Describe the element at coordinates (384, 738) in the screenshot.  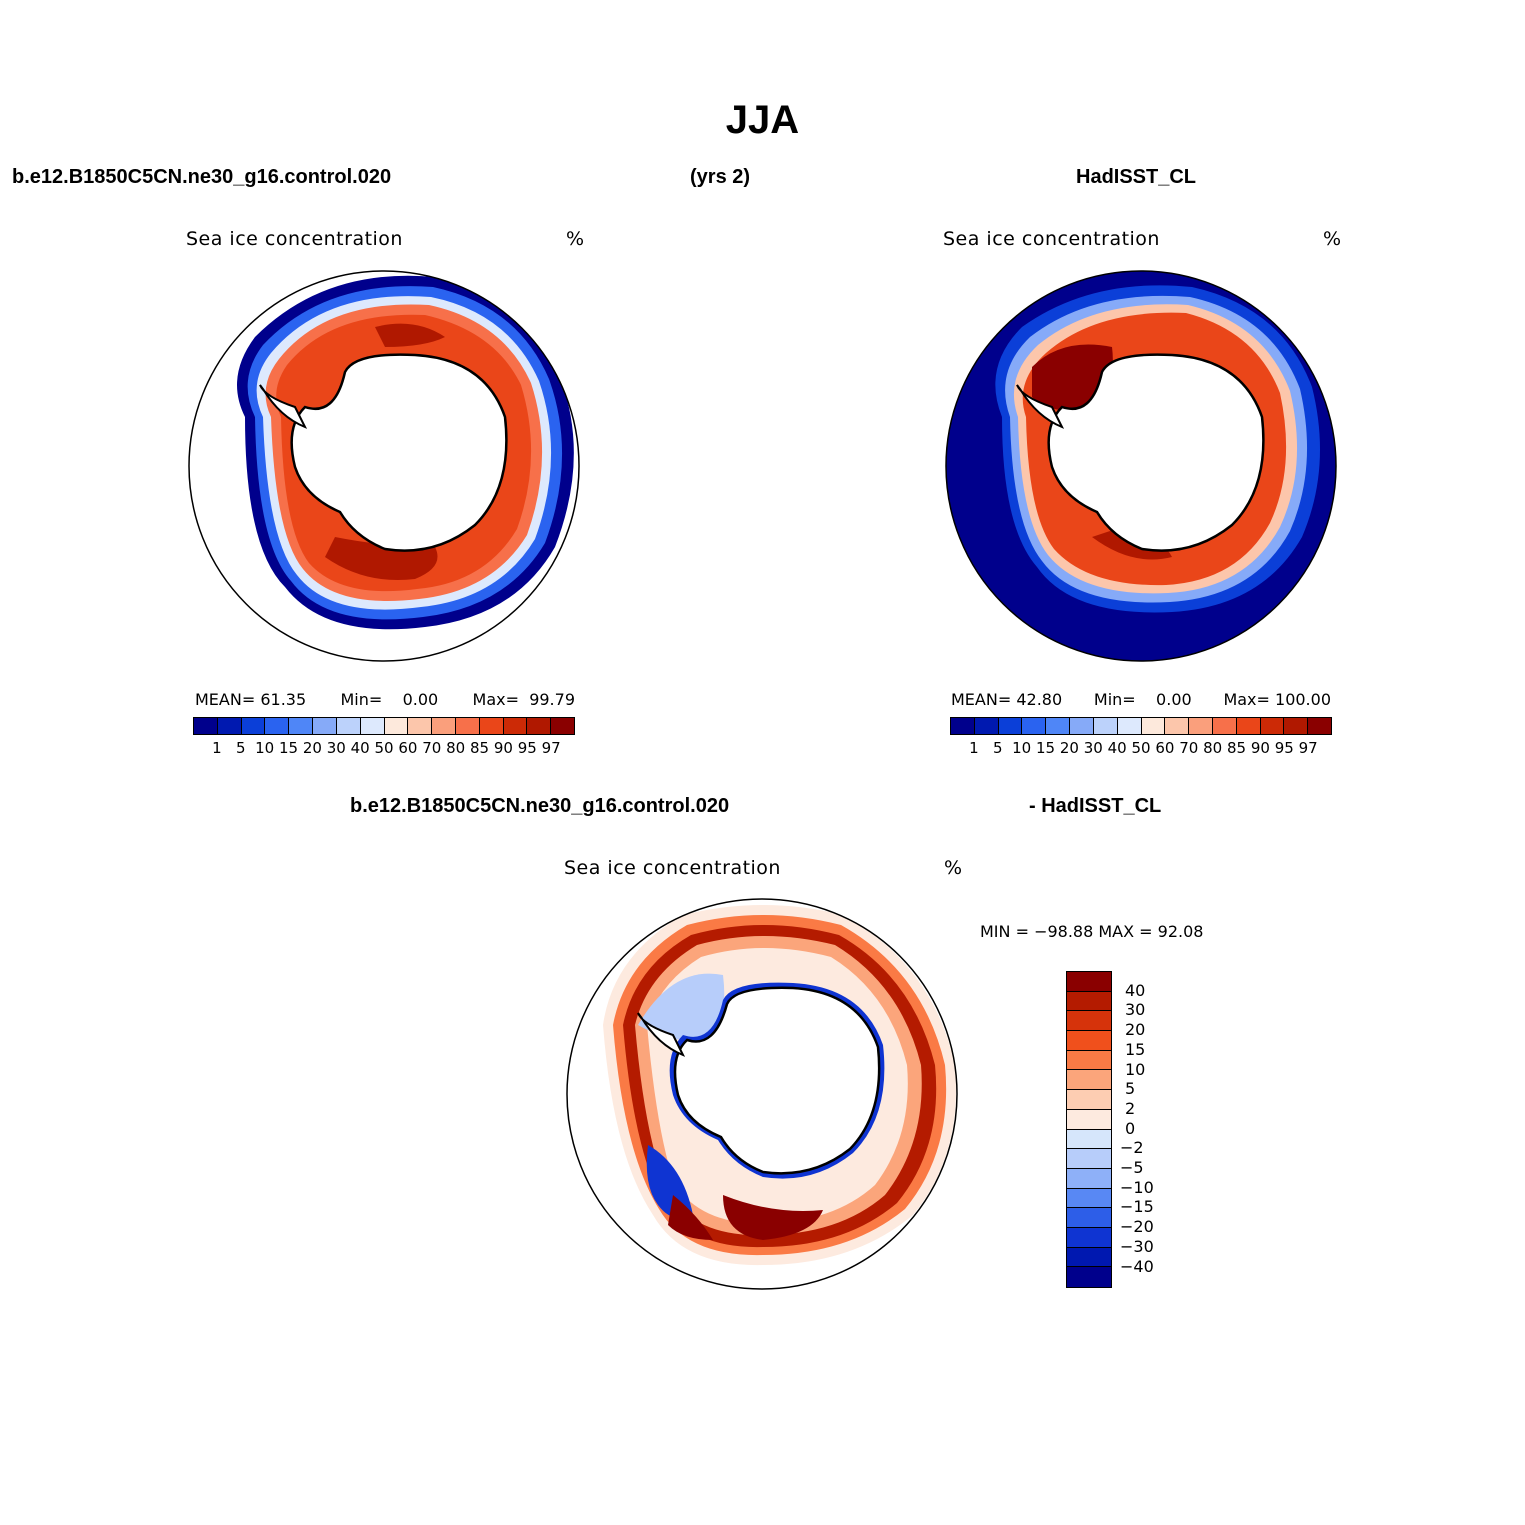
I see `panel-model-colorbar: 1 5 10 15 20 30 40 50 60 70 80 85 90 95 97` at that location.